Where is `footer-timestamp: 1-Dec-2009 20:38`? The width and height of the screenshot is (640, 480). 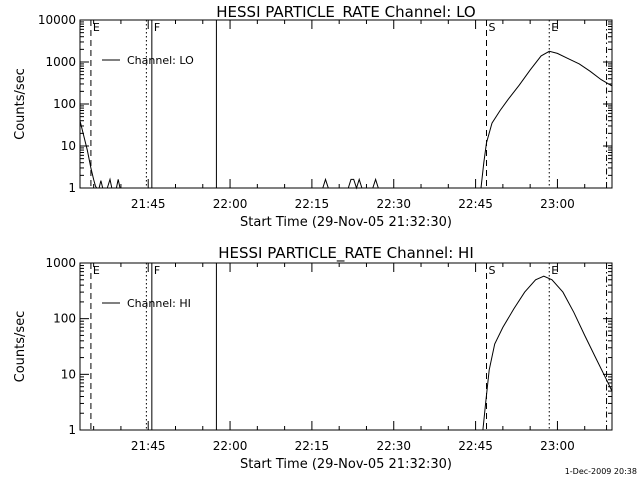 footer-timestamp: 1-Dec-2009 20:38 is located at coordinates (600, 471).